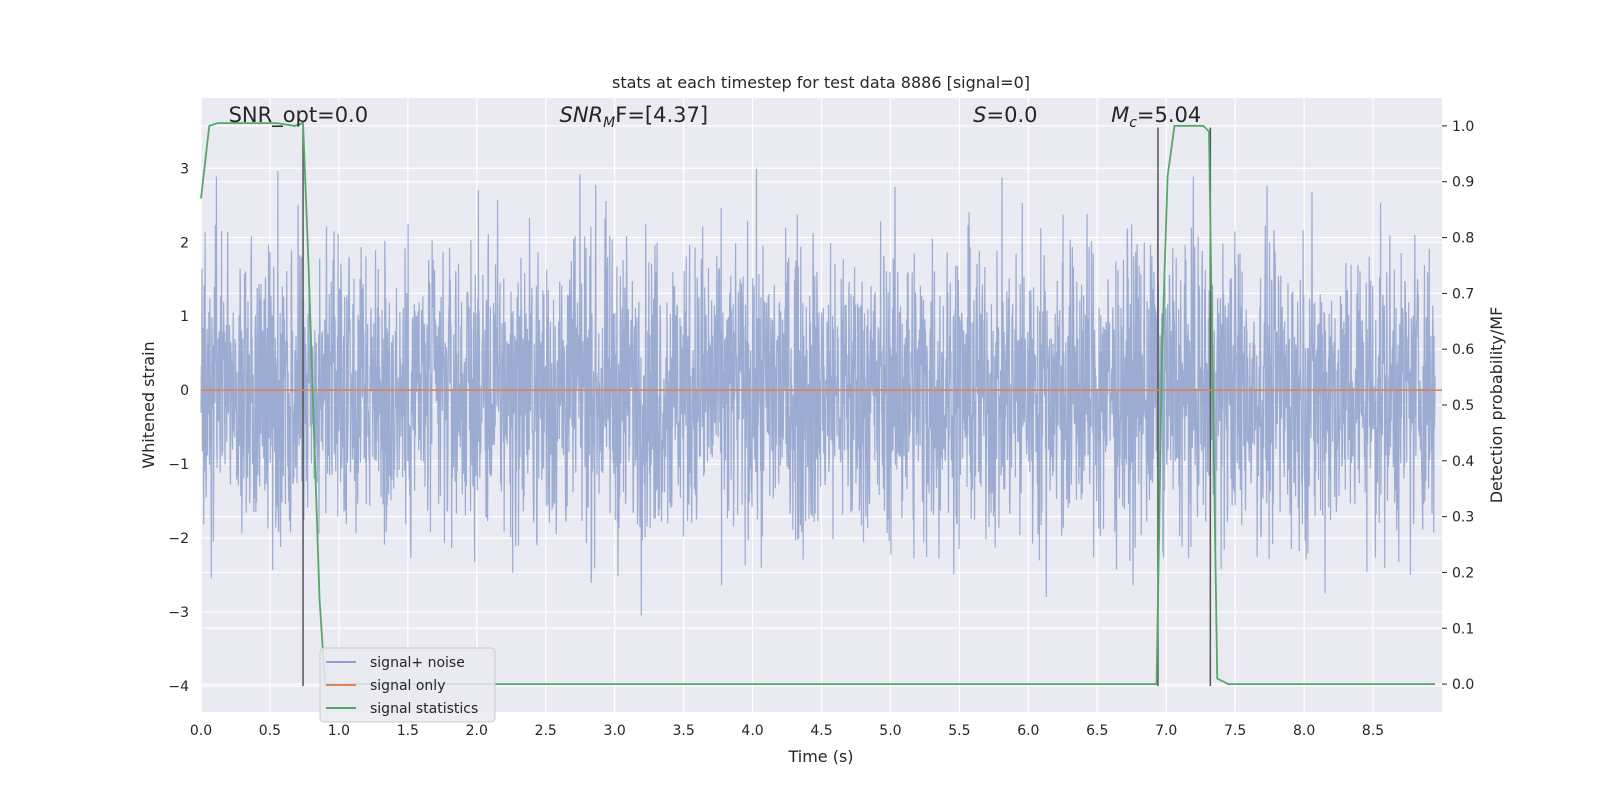  Describe the element at coordinates (178, 539) in the screenshot. I see `y-tick-label: −2` at that location.